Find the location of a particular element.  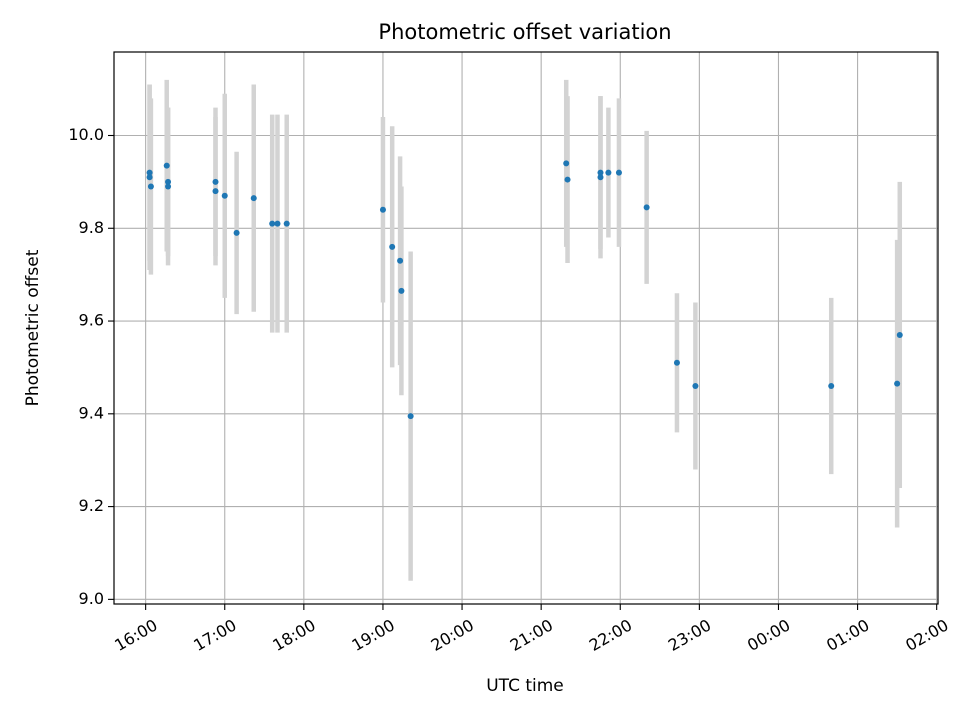

y-axis-ticks: 9.0 9.2 9.4 9.6 9.8 10.0 is located at coordinates (91, 366).